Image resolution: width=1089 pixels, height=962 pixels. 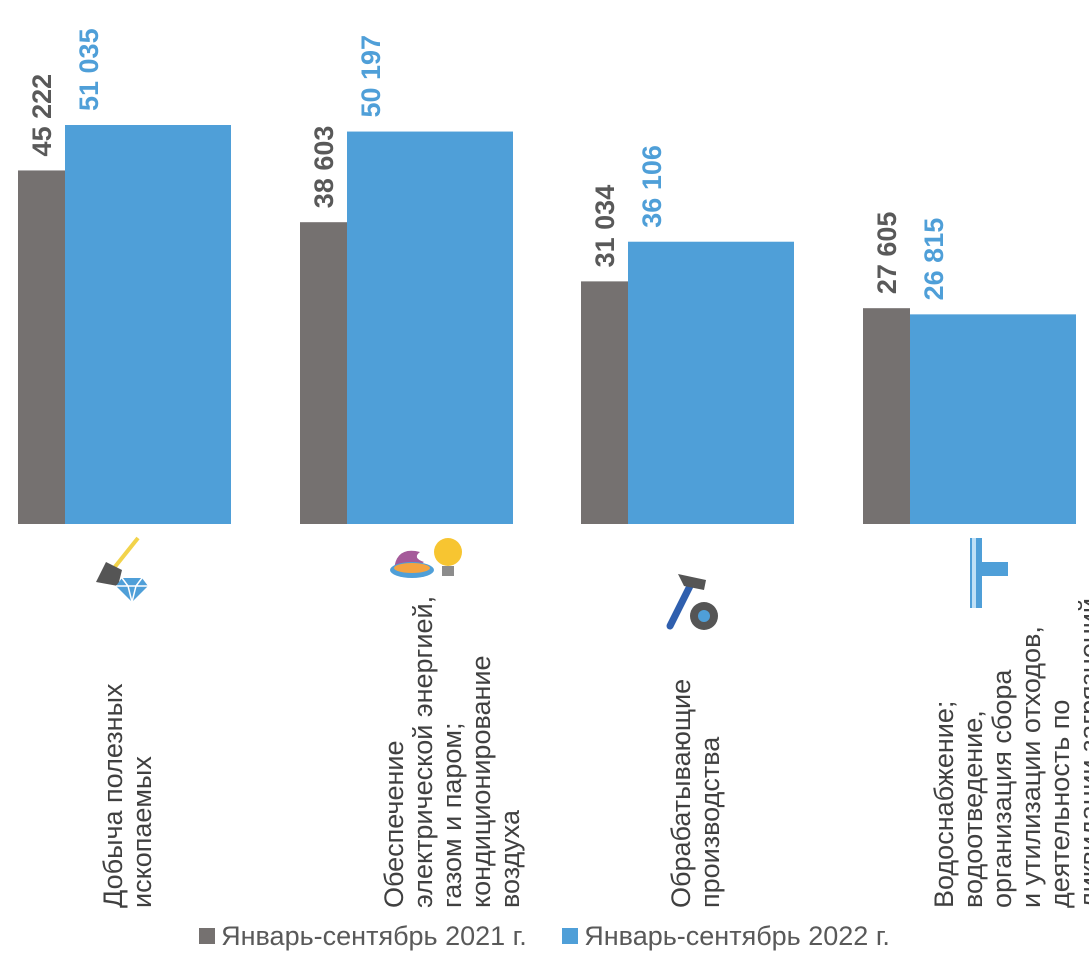 I want to click on data-label-2022-2: 50 197, so click(x=371, y=76).